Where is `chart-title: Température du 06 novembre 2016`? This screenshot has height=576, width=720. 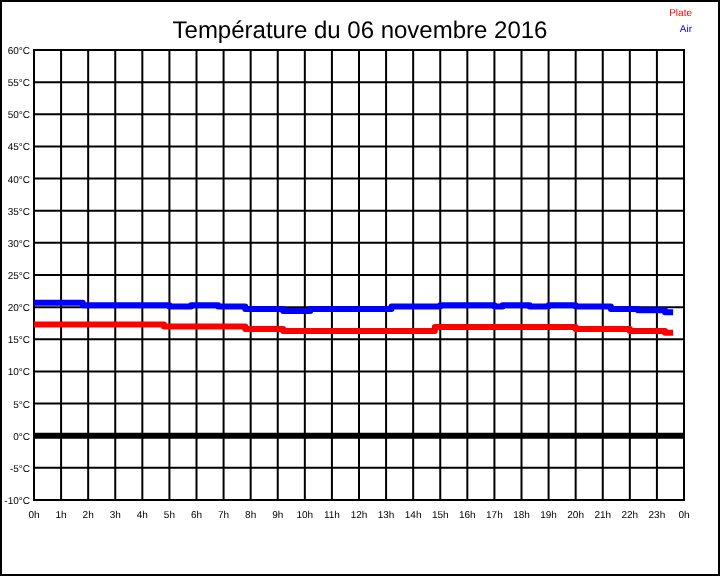
chart-title: Température du 06 novembre 2016 is located at coordinates (360, 30).